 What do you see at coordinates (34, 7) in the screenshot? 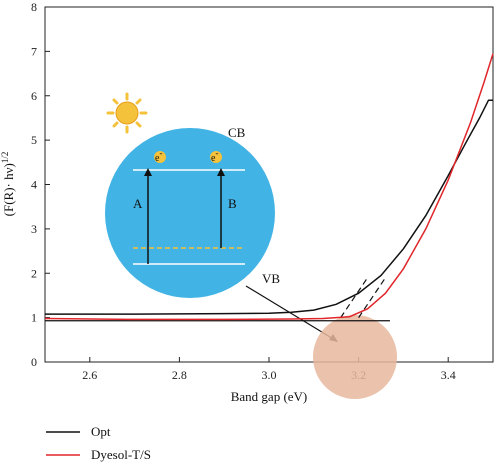
I see `y-tick-label: 8` at bounding box center [34, 7].